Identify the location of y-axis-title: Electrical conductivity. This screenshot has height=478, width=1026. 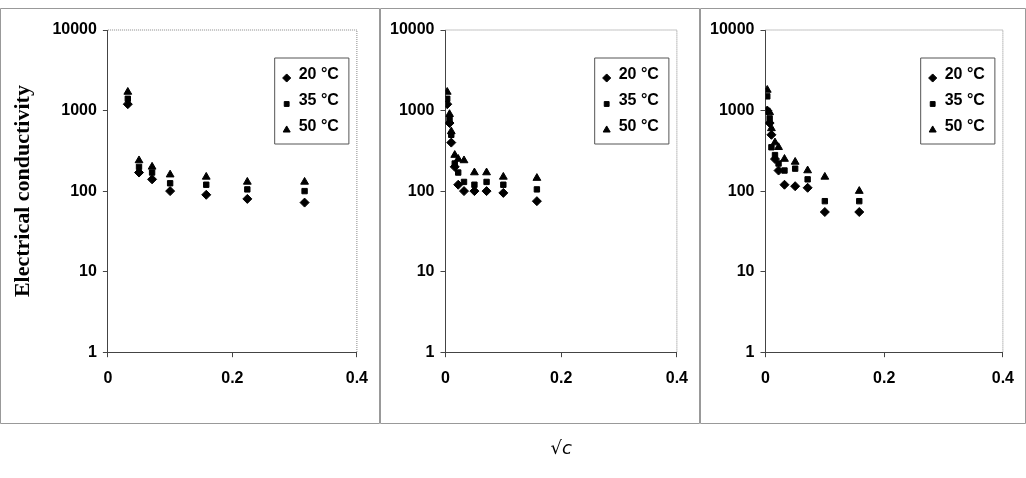
(21, 191).